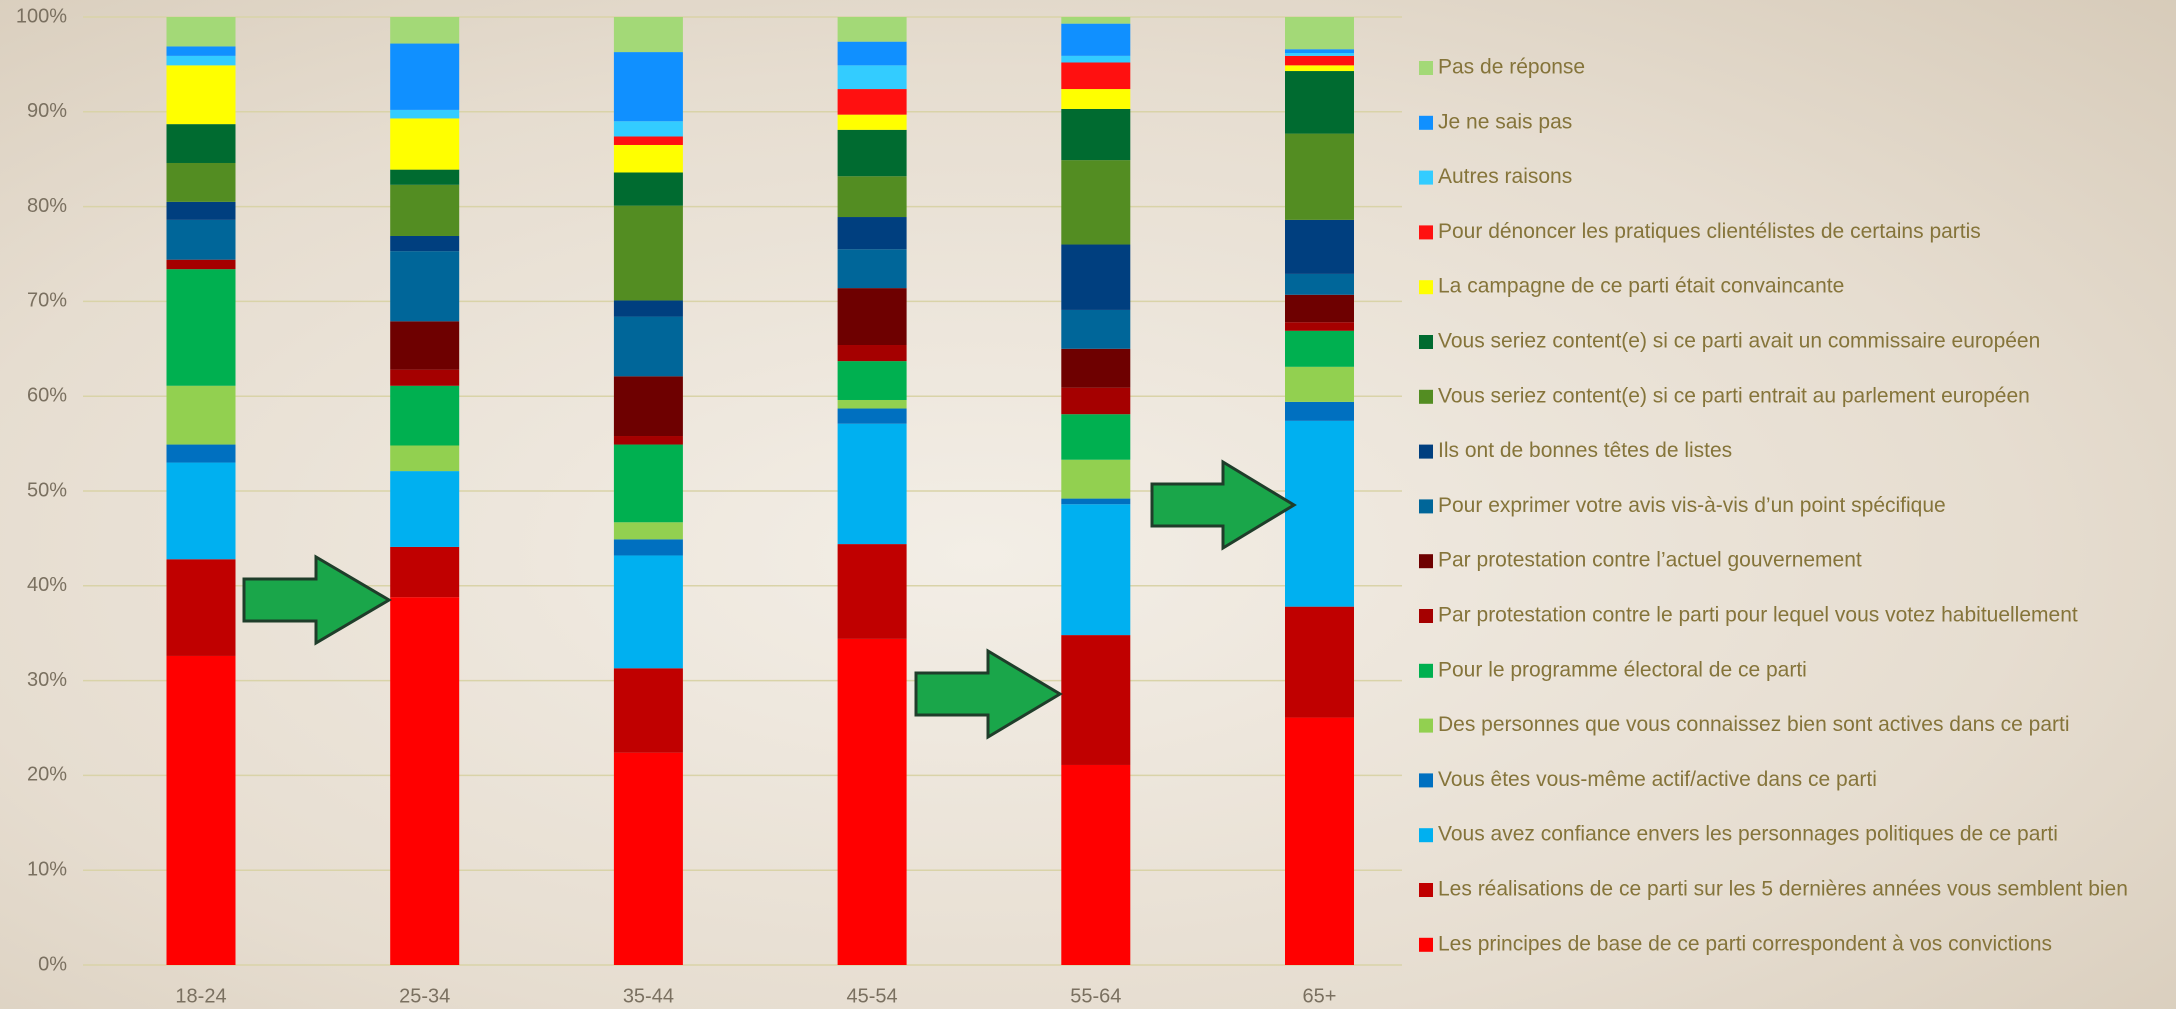  Describe the element at coordinates (47, 775) in the screenshot. I see `y-tick-label: 20%` at that location.